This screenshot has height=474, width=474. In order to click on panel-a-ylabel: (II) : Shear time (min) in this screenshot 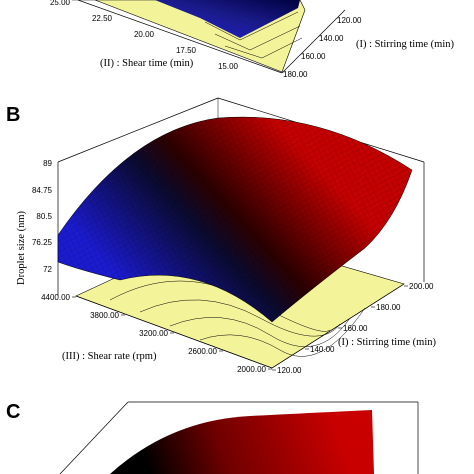, I will do `click(147, 63)`.